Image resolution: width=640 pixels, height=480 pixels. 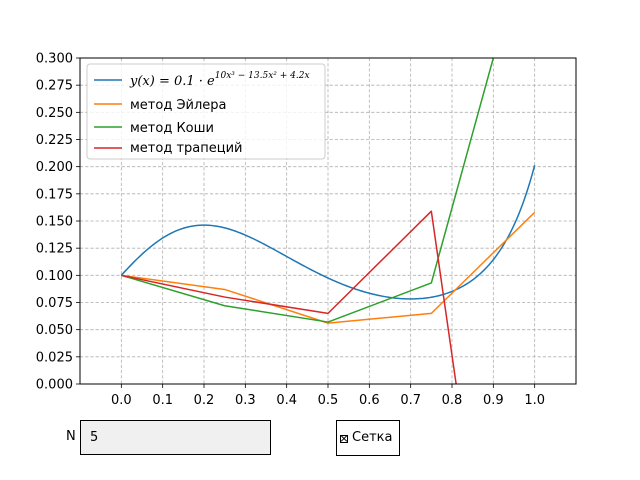 What do you see at coordinates (54, 59) in the screenshot?
I see `y-tick-label: 0.300` at bounding box center [54, 59].